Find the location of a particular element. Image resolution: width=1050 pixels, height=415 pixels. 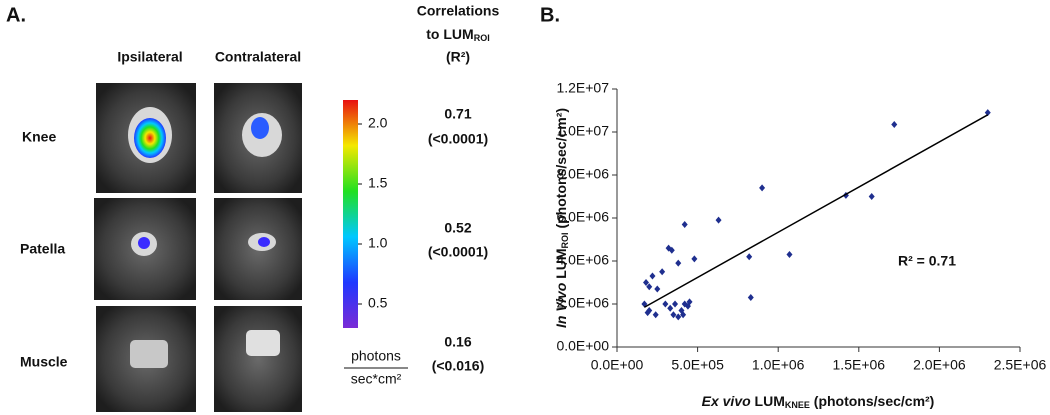

colorbar-tick-label: 1.5 is located at coordinates (378, 183).